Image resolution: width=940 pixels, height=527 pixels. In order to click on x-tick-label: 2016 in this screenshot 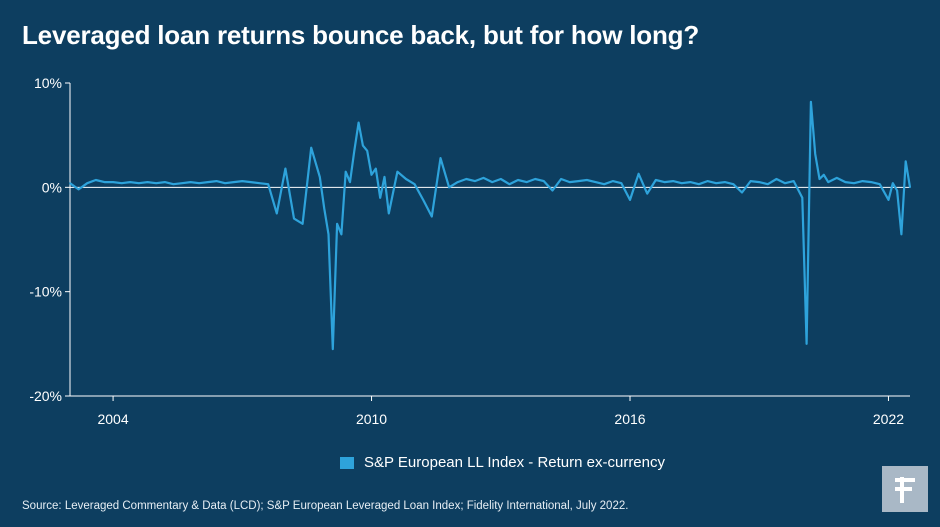, I will do `click(629, 419)`.